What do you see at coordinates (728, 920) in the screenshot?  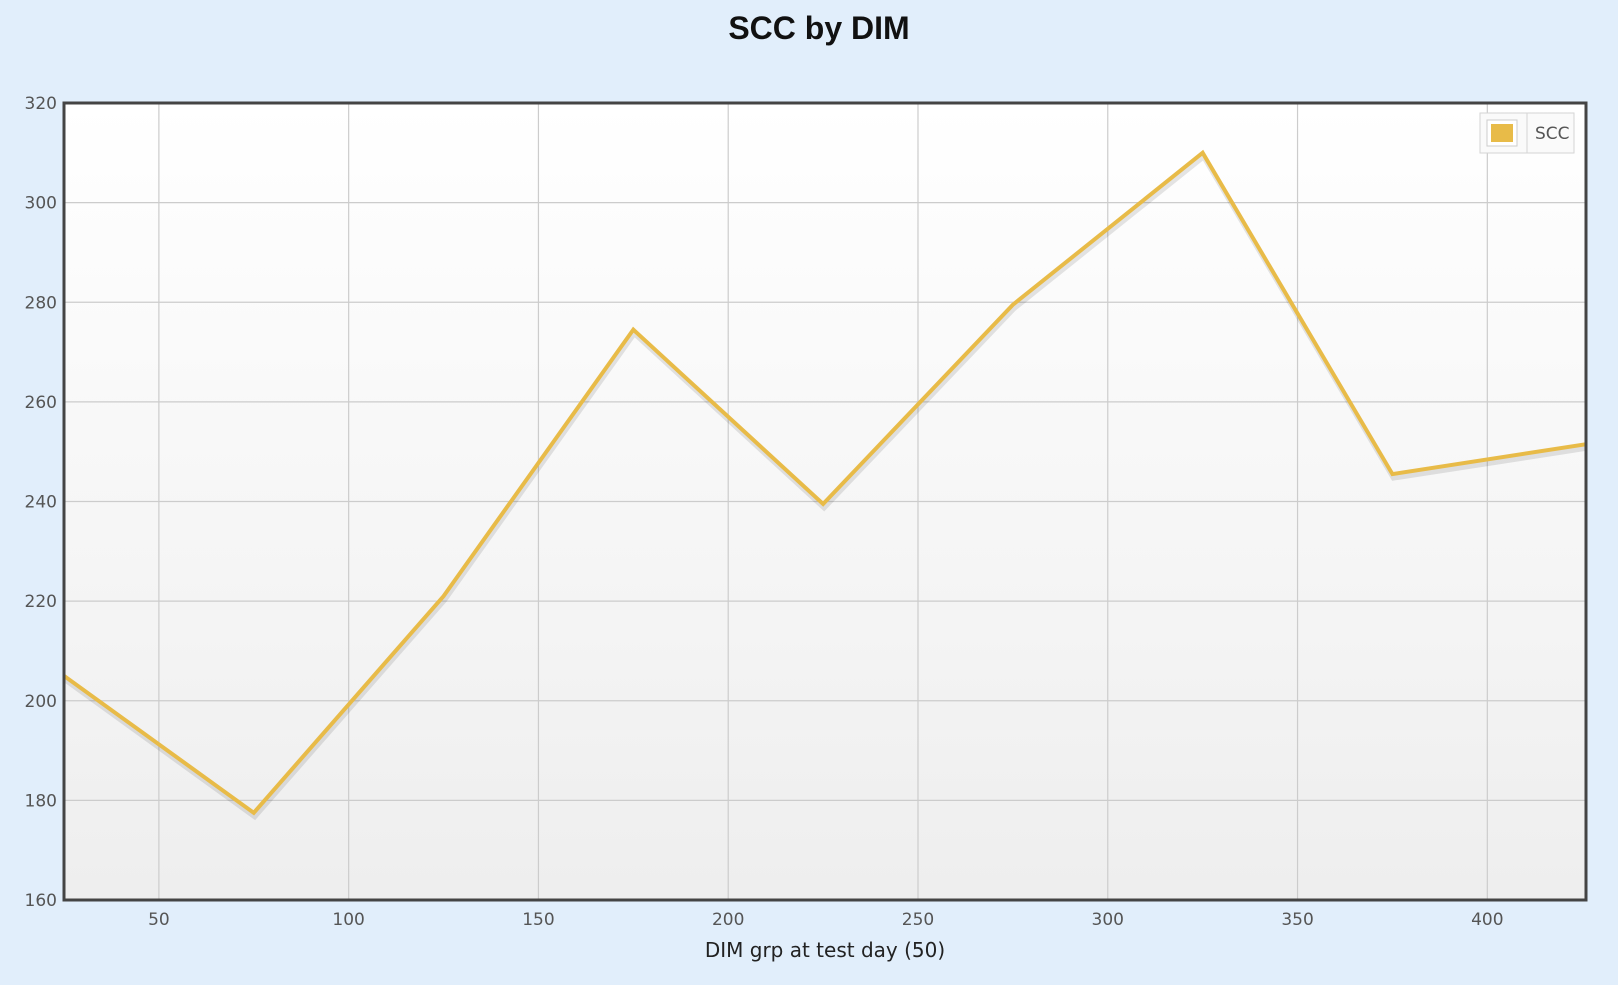 I see `x-tick-label: 200` at bounding box center [728, 920].